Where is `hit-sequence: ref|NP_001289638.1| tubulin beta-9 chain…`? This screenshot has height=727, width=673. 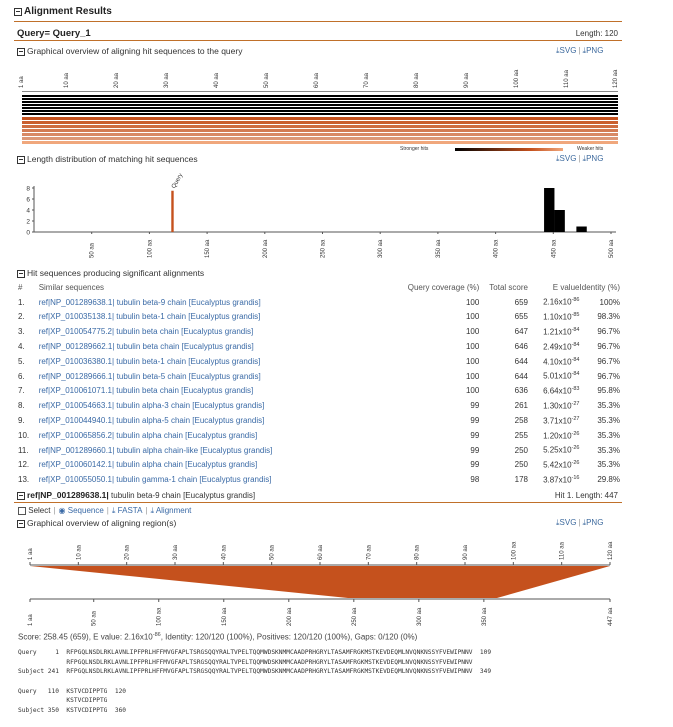
hit-sequence: ref|NP_001289638.1| tubulin beta-9 chain… is located at coordinates (210, 302).